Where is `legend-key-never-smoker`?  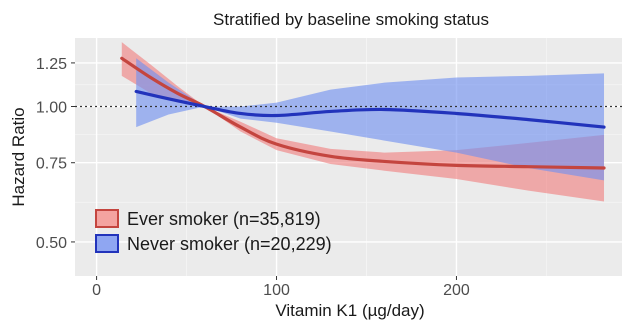 legend-key-never-smoker is located at coordinates (107, 243).